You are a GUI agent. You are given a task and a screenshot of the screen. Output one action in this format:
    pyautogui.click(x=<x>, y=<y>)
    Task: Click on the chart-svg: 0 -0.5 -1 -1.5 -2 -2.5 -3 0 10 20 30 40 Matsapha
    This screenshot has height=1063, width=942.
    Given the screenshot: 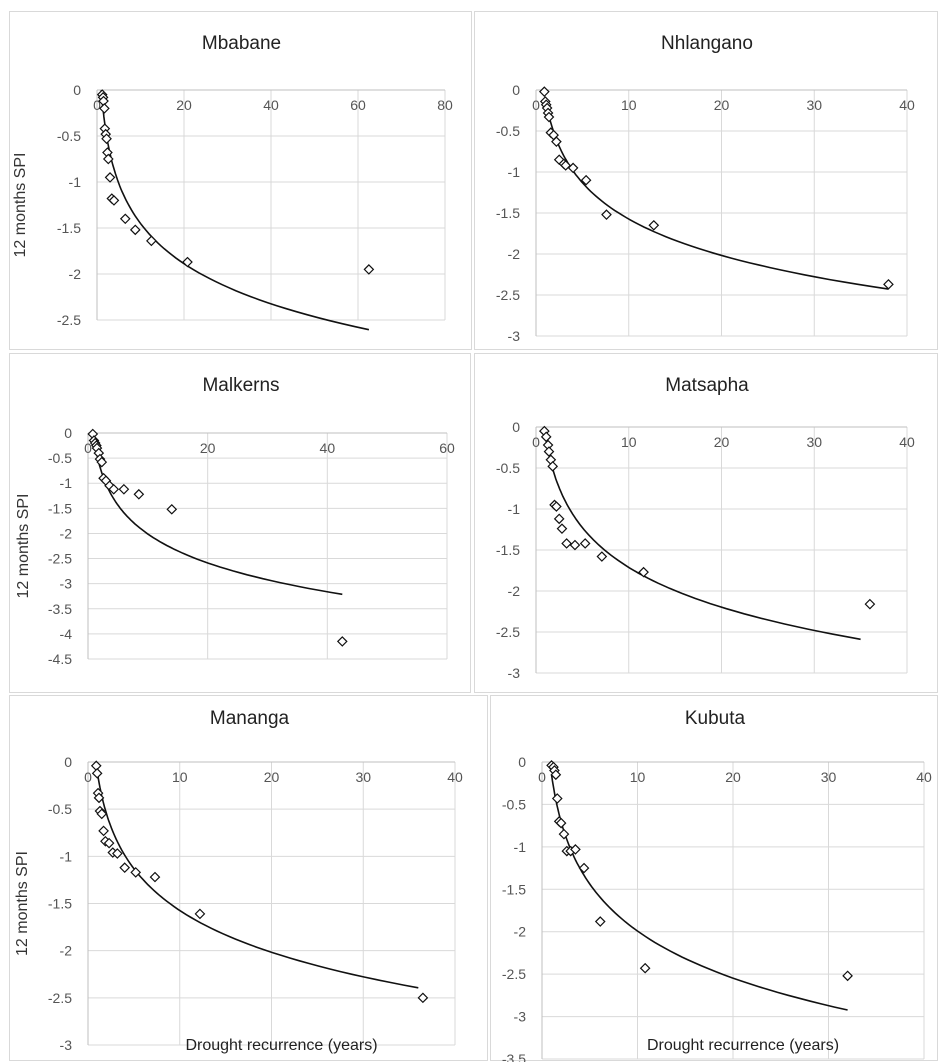 What is the action you would take?
    pyautogui.click(x=705, y=528)
    